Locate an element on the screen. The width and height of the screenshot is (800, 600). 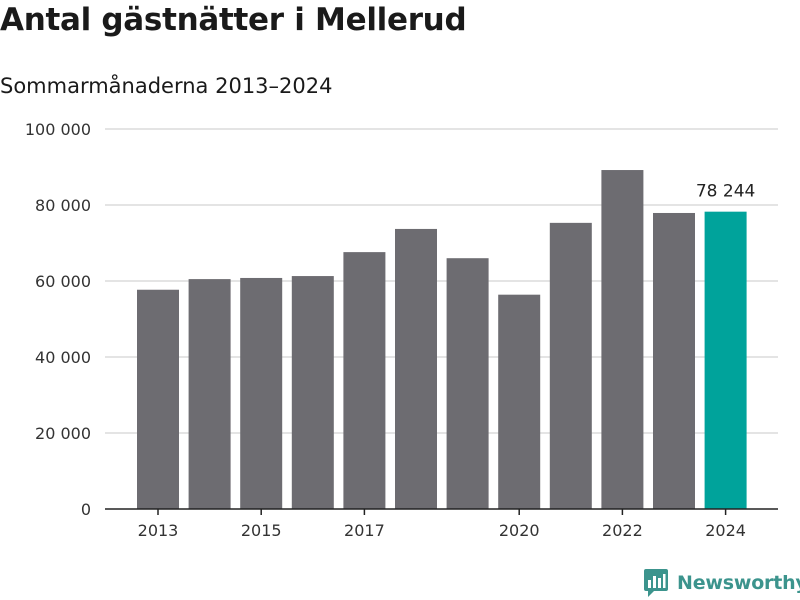
y-tick-label: 60 000 is located at coordinates (63, 281).